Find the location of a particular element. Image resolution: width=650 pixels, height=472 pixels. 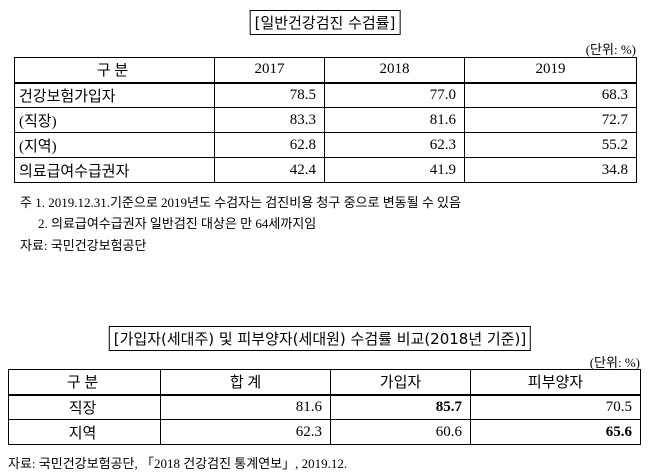

table-title: [일반건강검진 수검률] is located at coordinates (325, 22).